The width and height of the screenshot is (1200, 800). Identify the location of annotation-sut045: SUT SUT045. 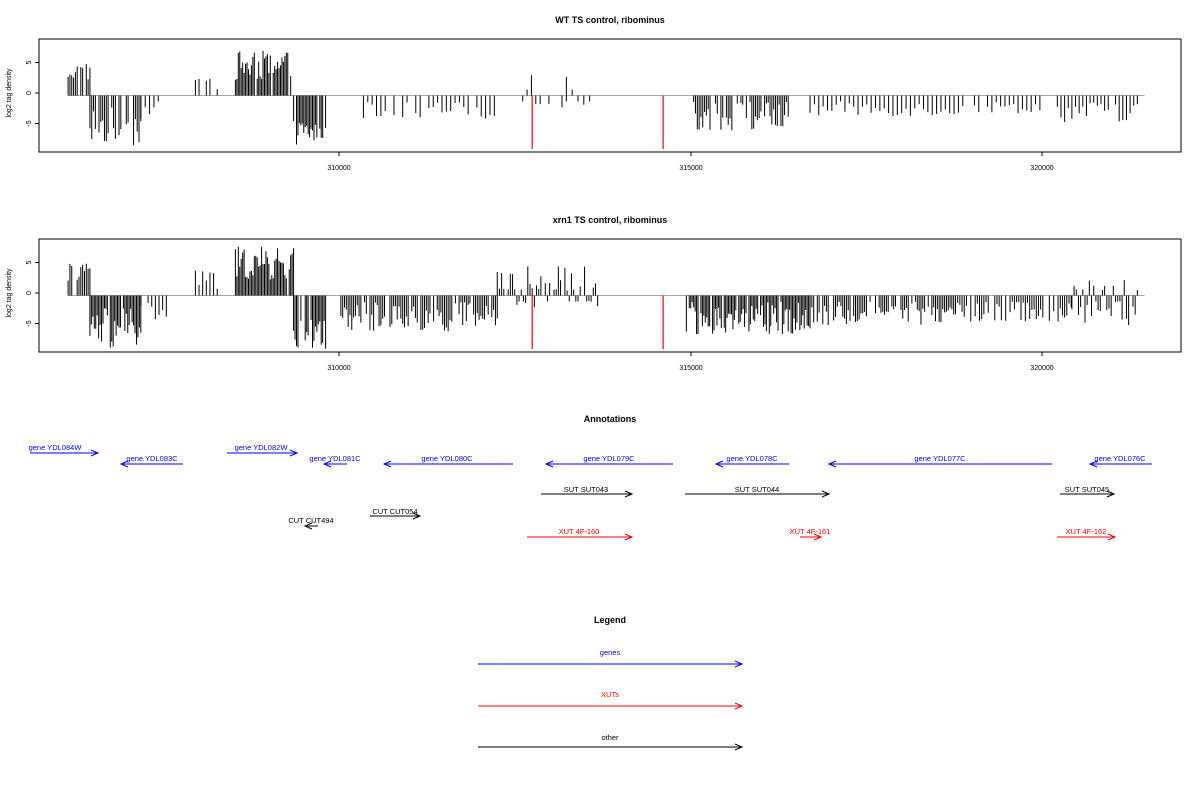
(1088, 491).